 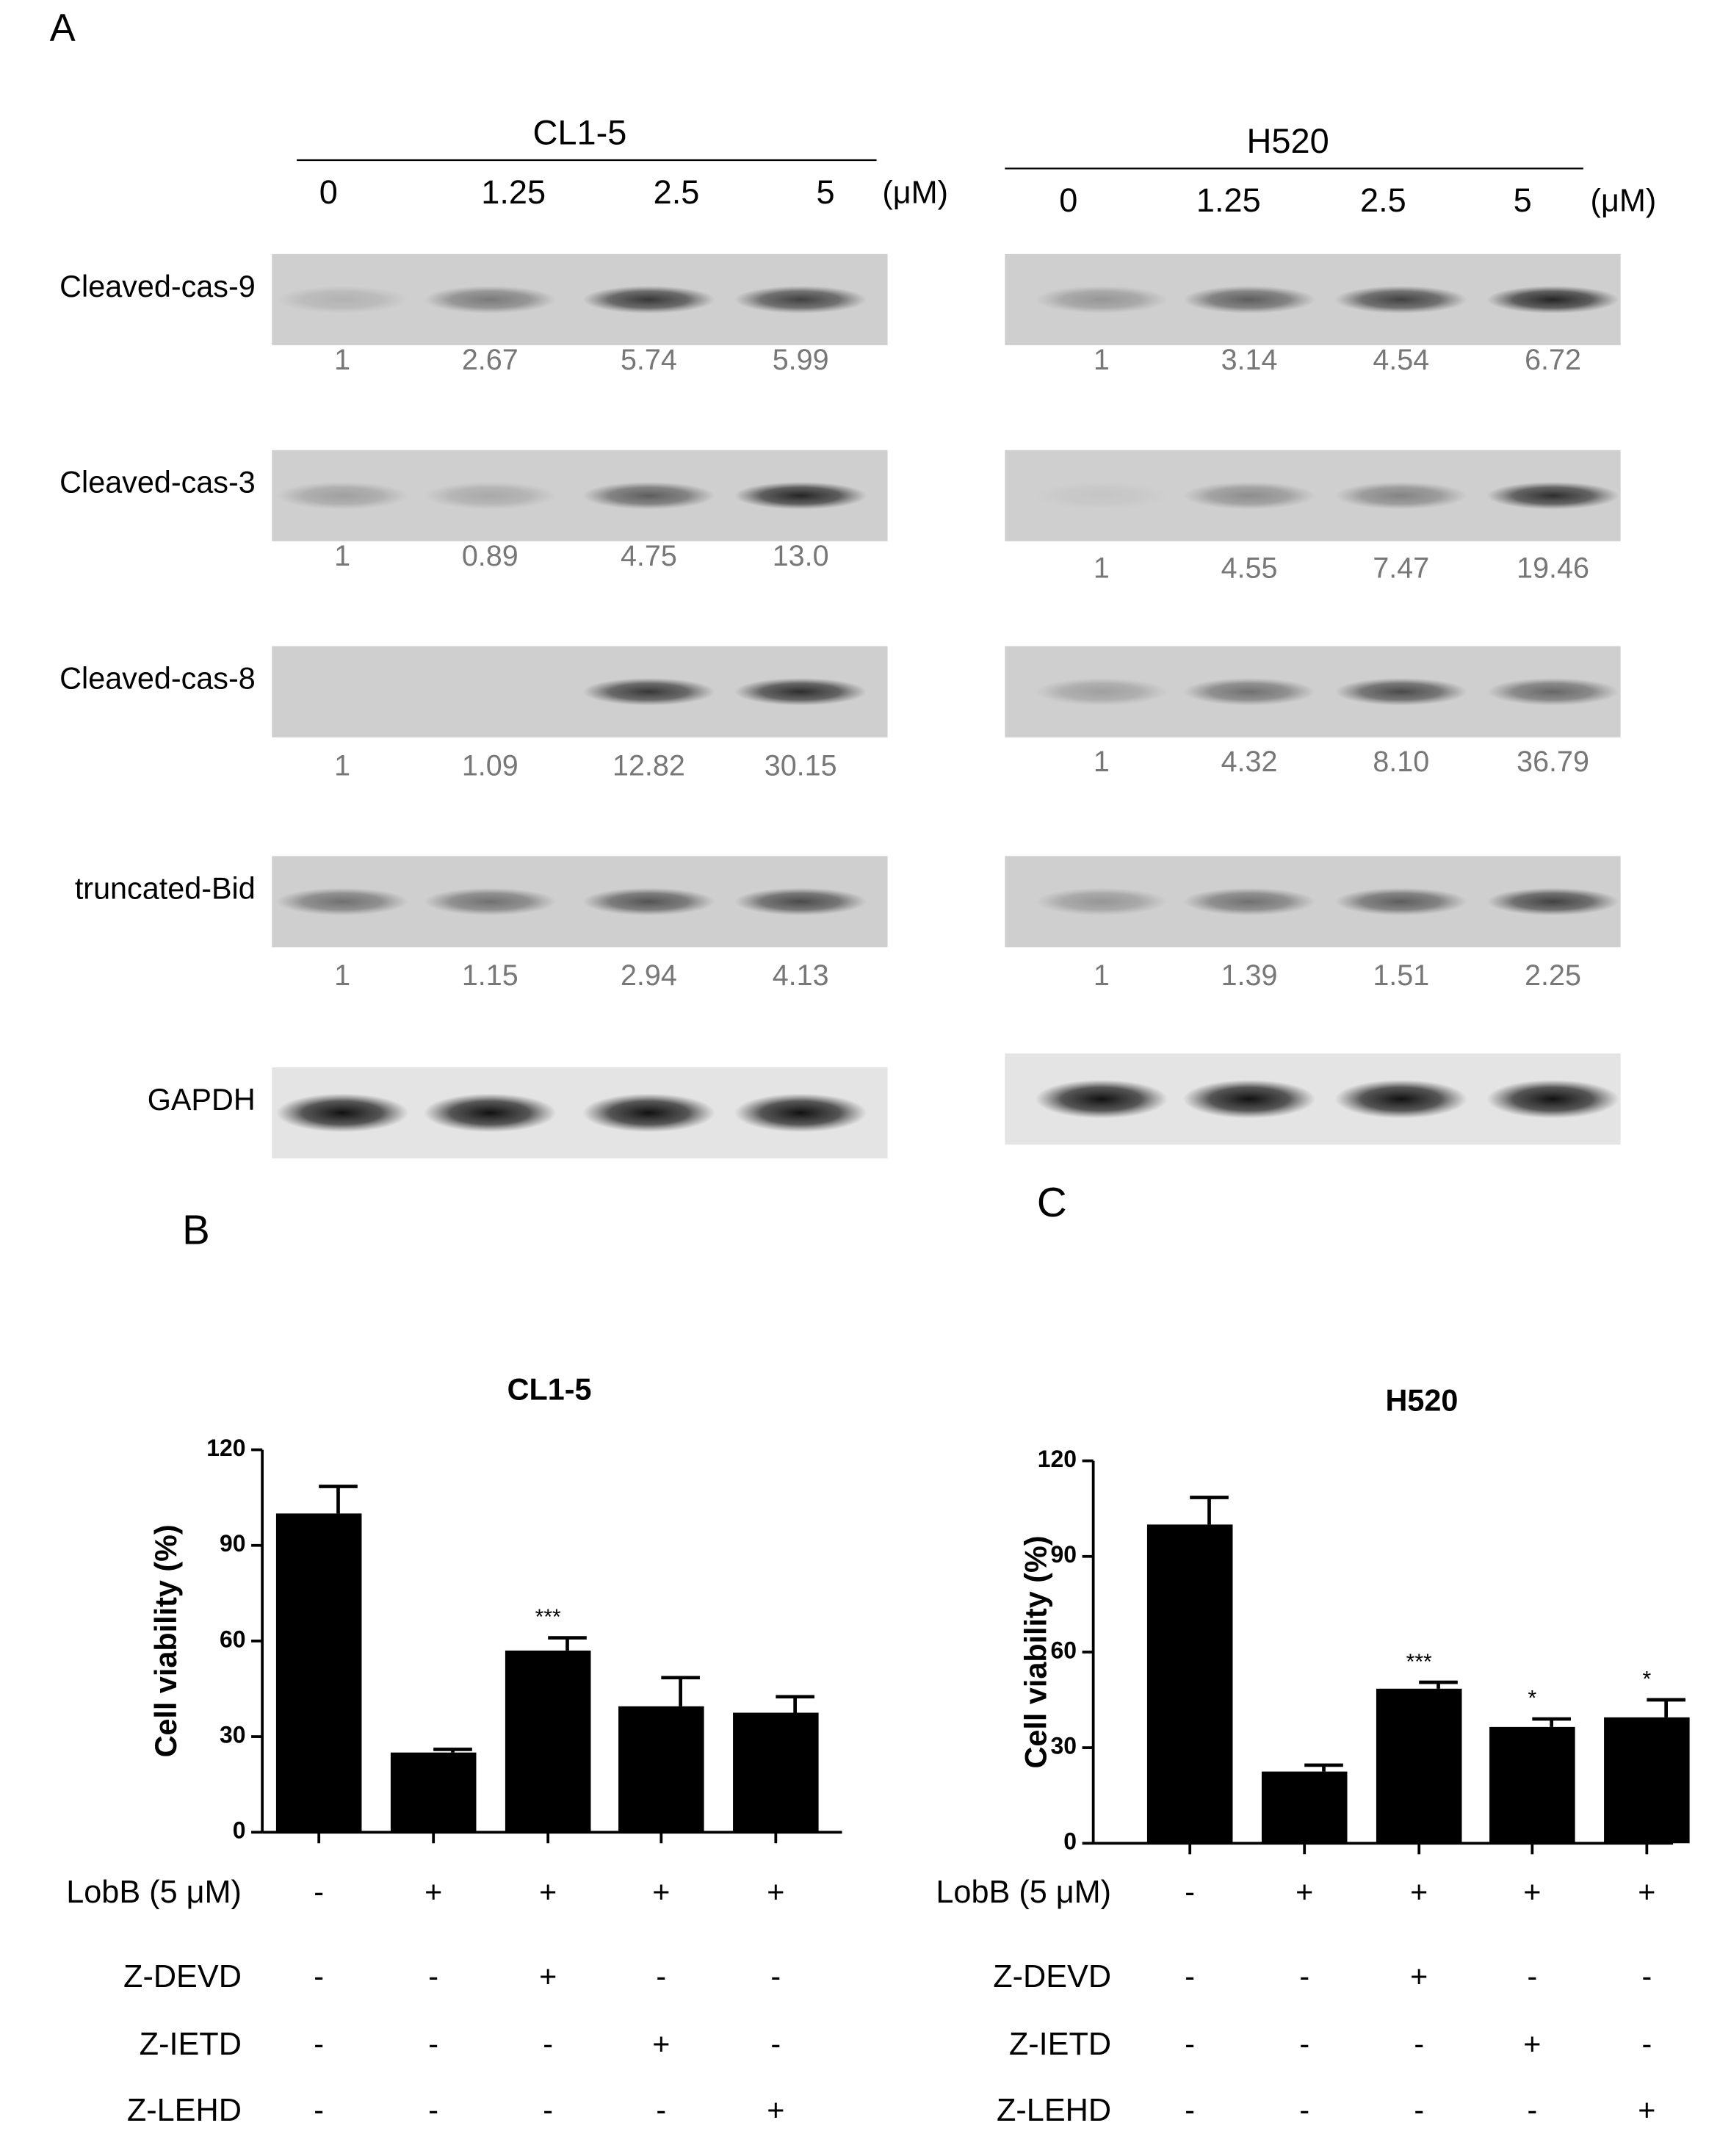 What do you see at coordinates (549, 1390) in the screenshot?
I see `chart-title: CL1-5` at bounding box center [549, 1390].